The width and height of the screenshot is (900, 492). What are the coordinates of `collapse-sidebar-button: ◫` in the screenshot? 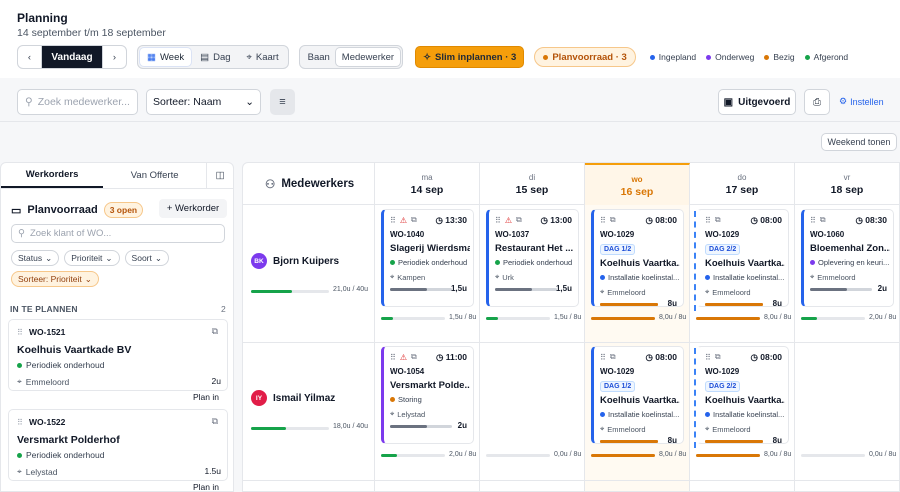 It's located at (219, 175).